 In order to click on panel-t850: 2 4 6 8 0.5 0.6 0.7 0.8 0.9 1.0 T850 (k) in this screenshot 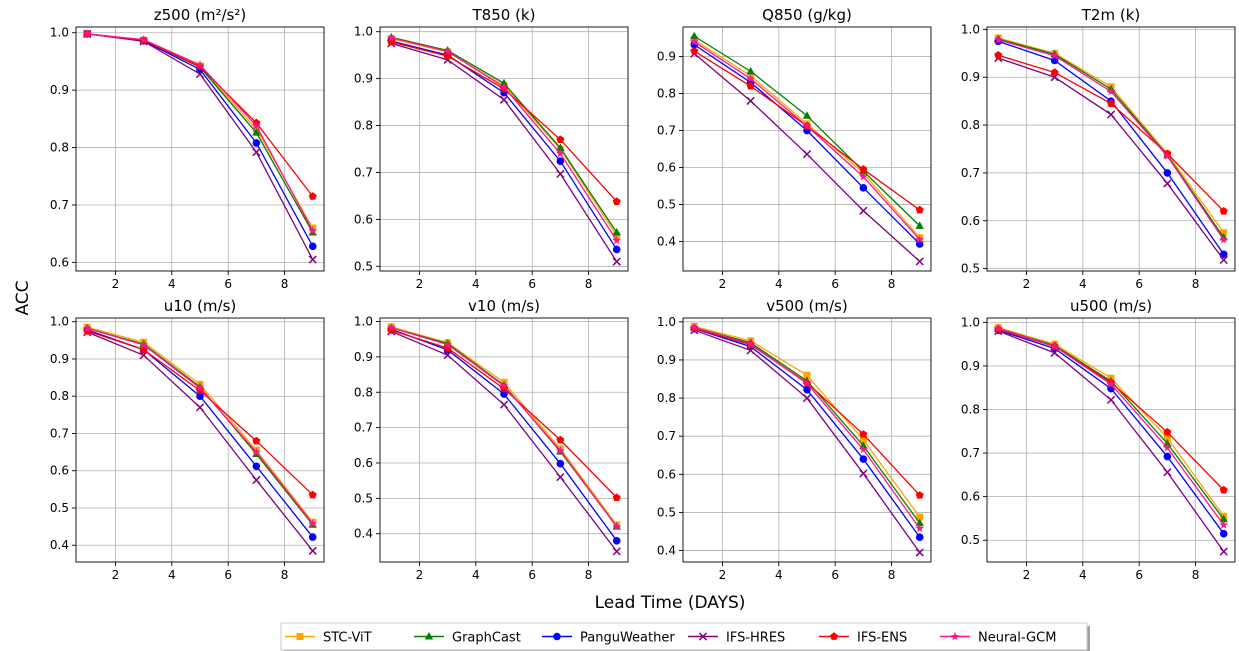, I will do `click(491, 148)`.